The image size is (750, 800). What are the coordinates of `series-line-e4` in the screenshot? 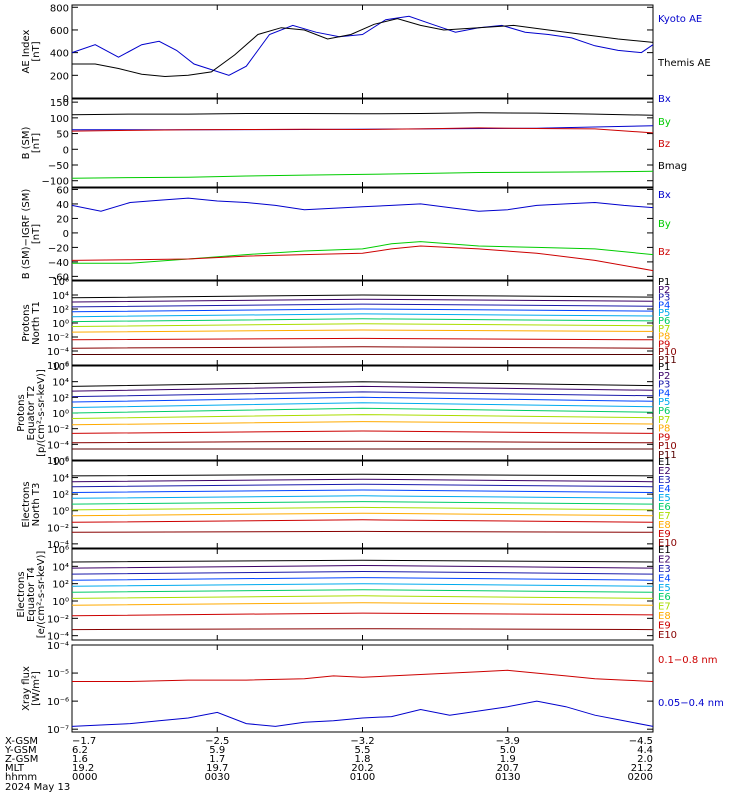 It's located at (362, 579).